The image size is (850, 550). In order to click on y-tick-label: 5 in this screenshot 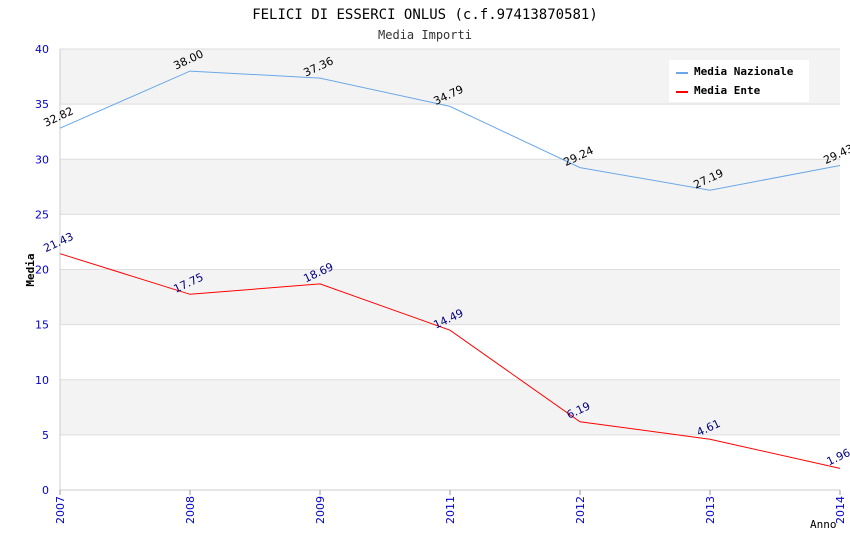, I will do `click(45, 435)`.